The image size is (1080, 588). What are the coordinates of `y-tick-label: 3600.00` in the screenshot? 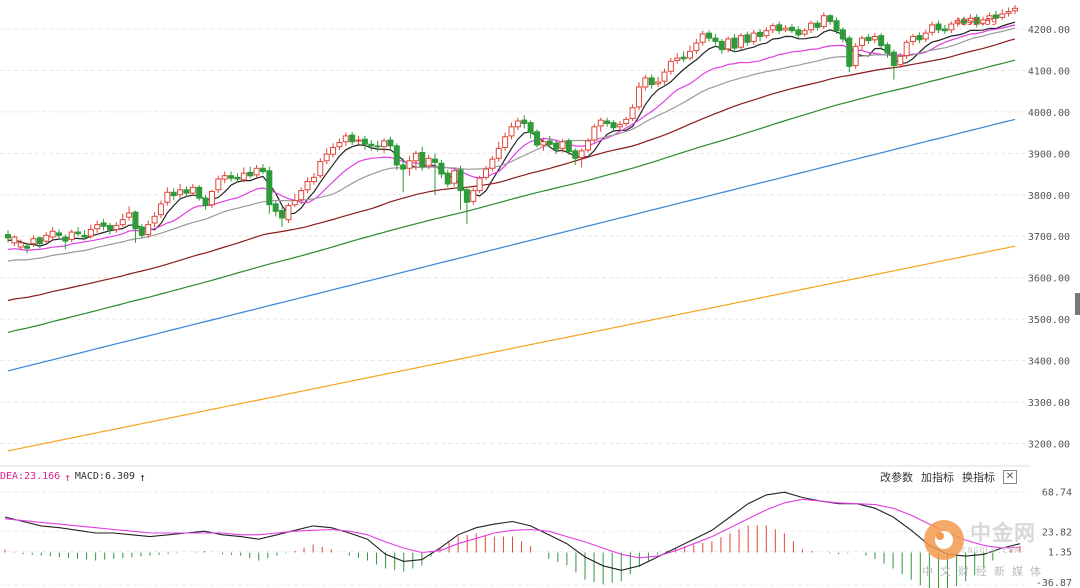 It's located at (1049, 279).